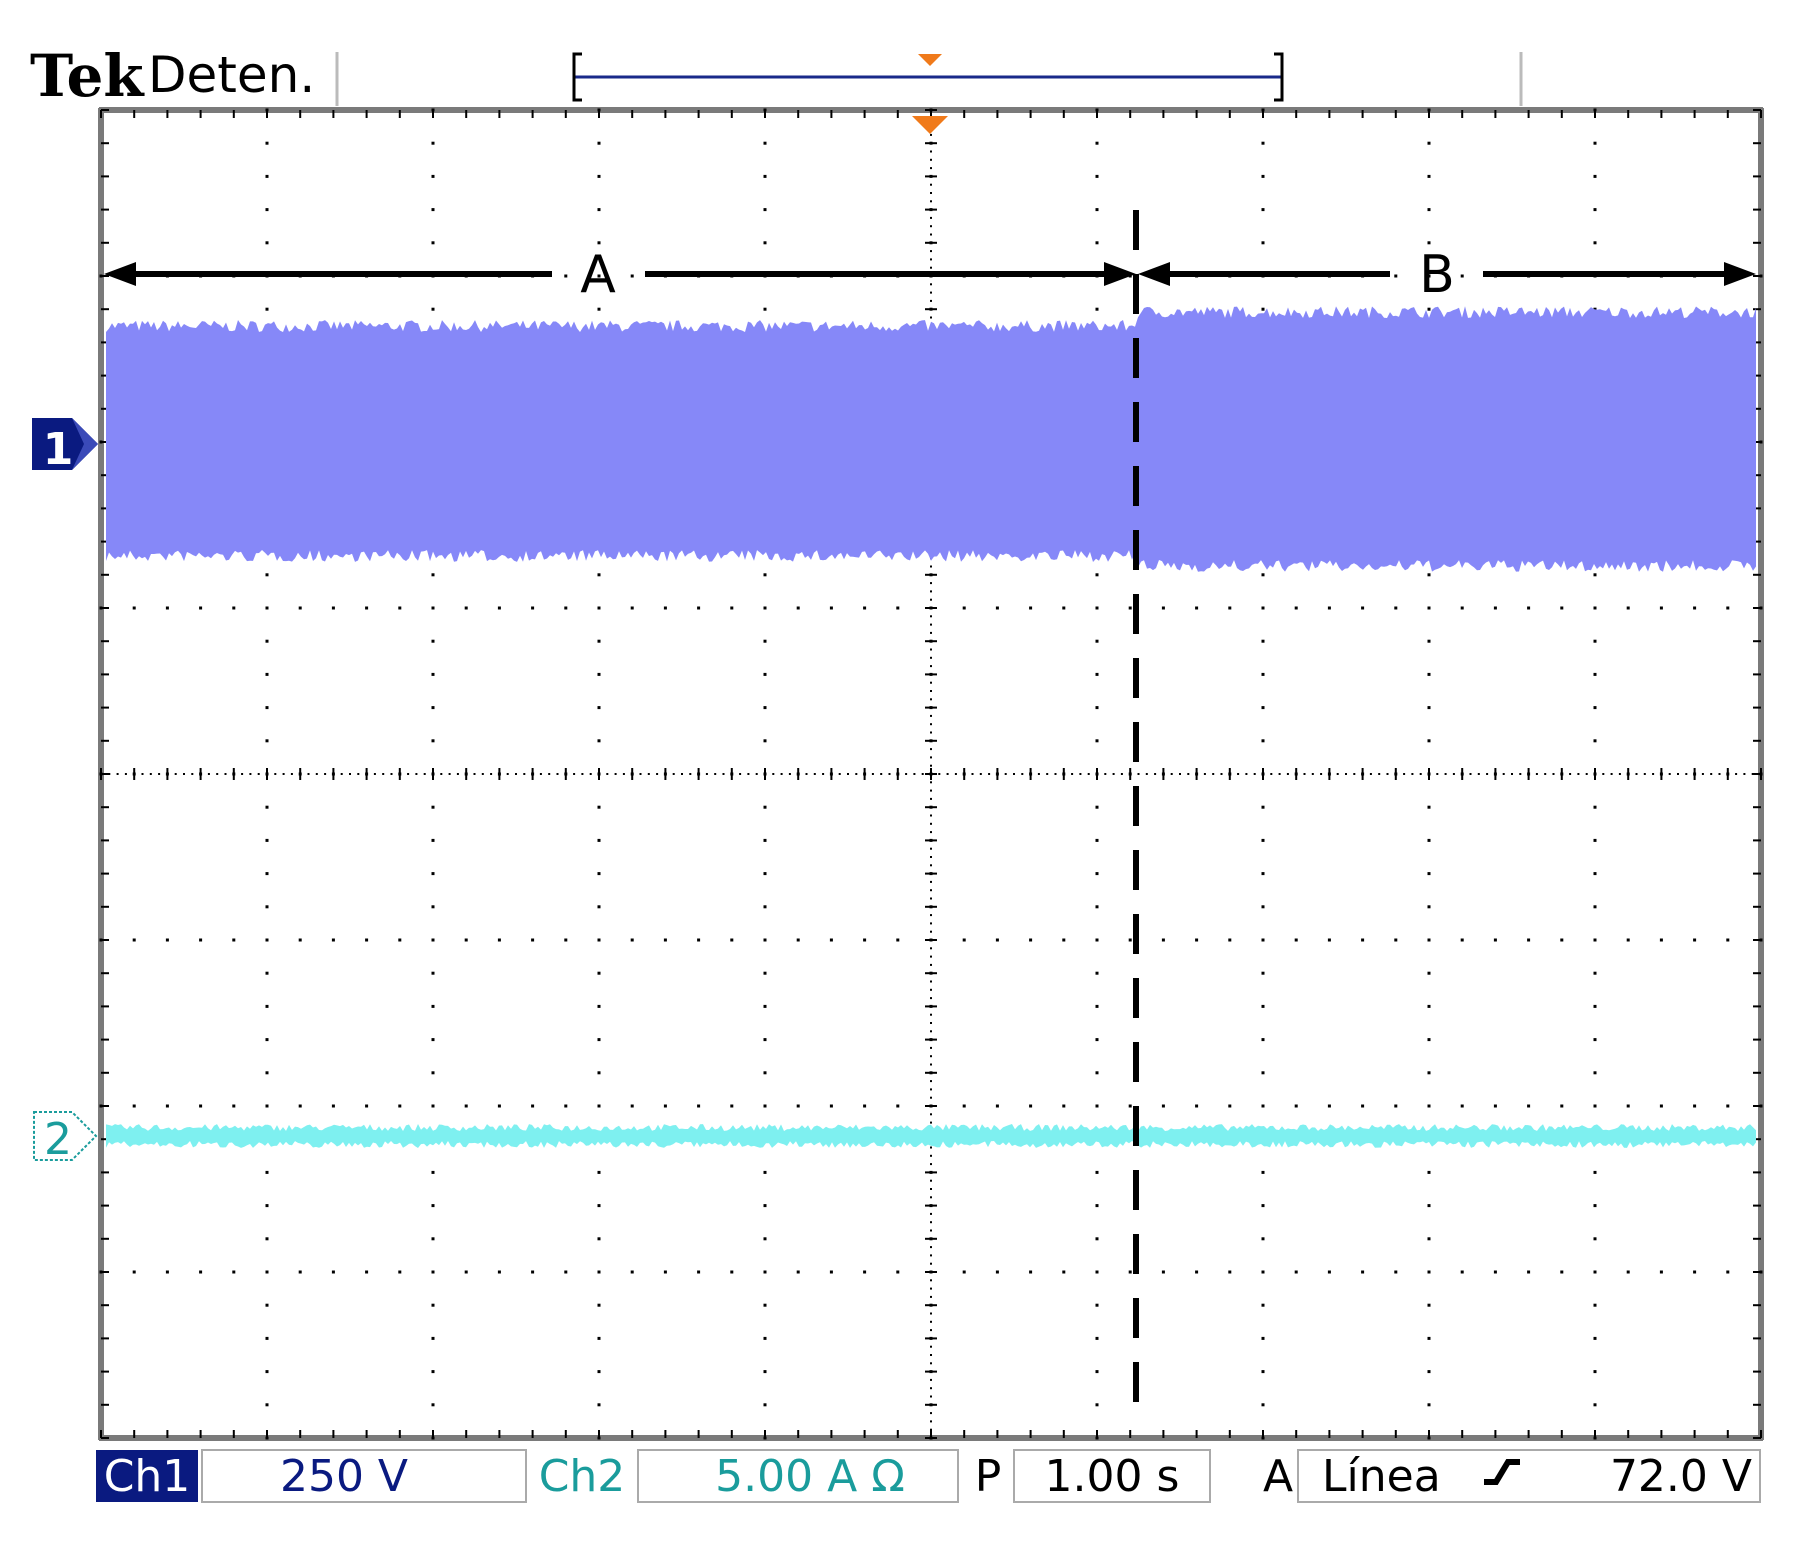 Image resolution: width=1794 pixels, height=1542 pixels. What do you see at coordinates (1529, 1476) in the screenshot?
I see `trigger-box` at bounding box center [1529, 1476].